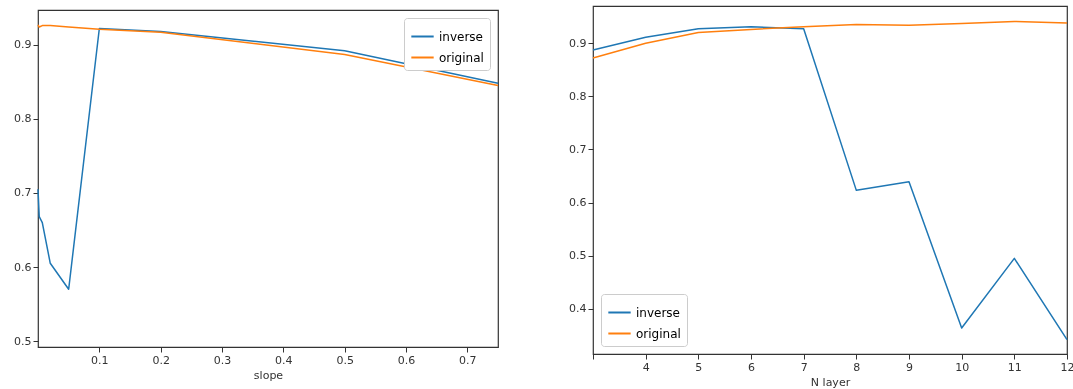 Image resolution: width=1073 pixels, height=389 pixels. I want to click on x-tick-label: 9, so click(909, 367).